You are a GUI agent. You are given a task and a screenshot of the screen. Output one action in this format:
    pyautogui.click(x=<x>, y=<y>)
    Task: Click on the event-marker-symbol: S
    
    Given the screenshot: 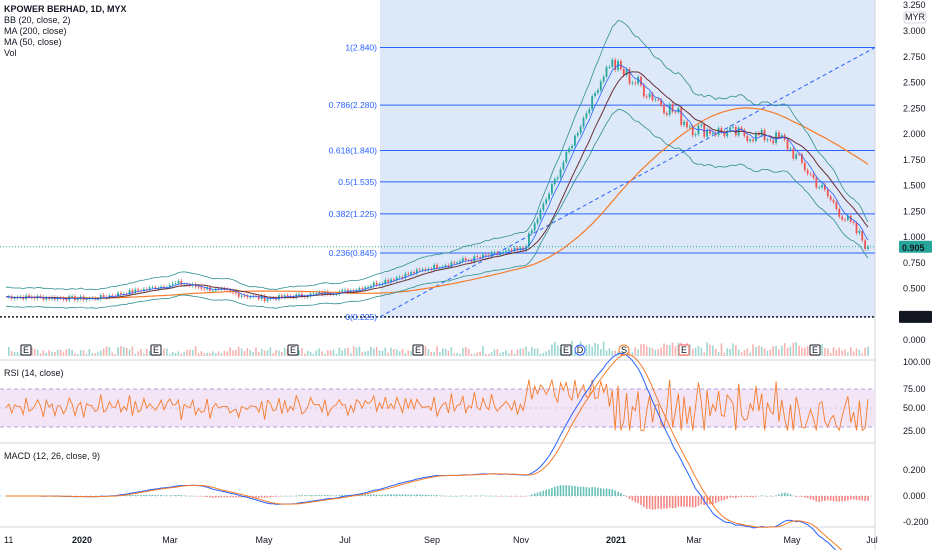 What is the action you would take?
    pyautogui.click(x=624, y=350)
    